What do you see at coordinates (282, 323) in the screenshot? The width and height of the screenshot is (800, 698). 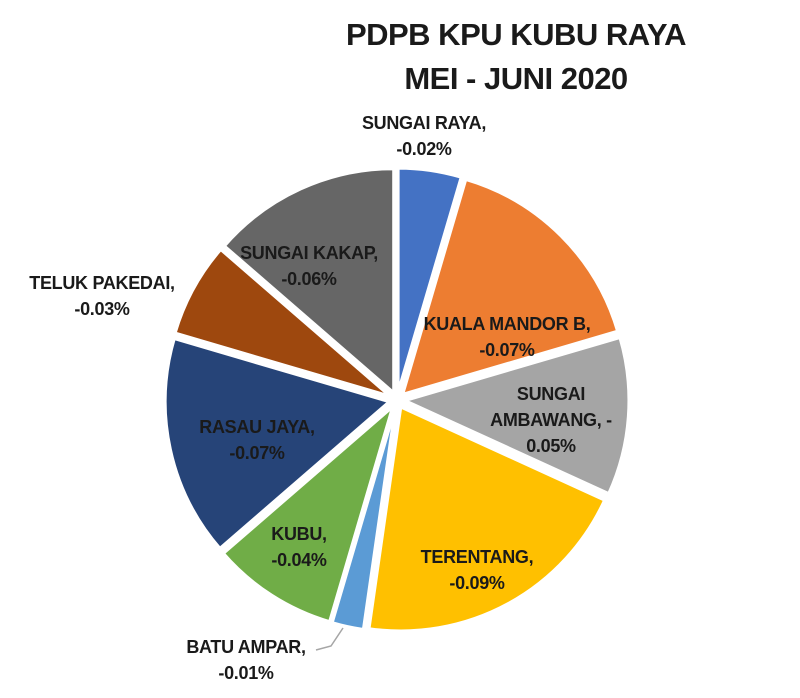 I see `pie-slice-teluk-pakedai` at bounding box center [282, 323].